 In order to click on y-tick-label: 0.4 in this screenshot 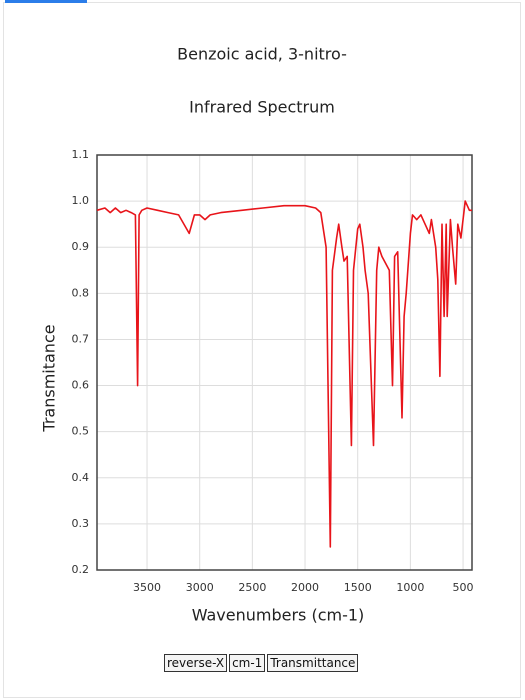, I will do `click(81, 477)`.